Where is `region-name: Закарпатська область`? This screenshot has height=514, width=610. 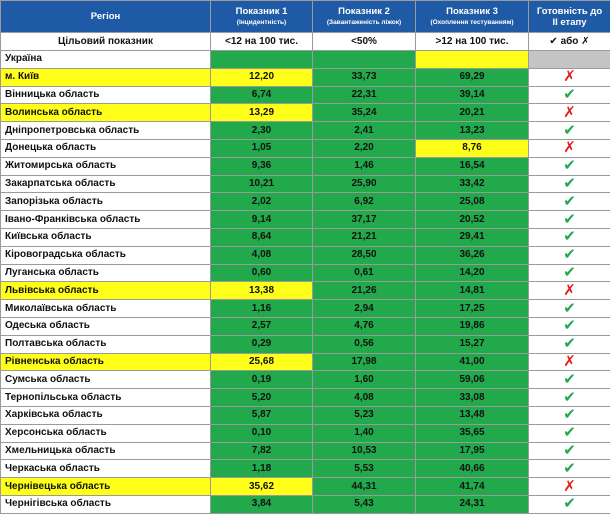 region-name: Закарпатська область is located at coordinates (106, 184).